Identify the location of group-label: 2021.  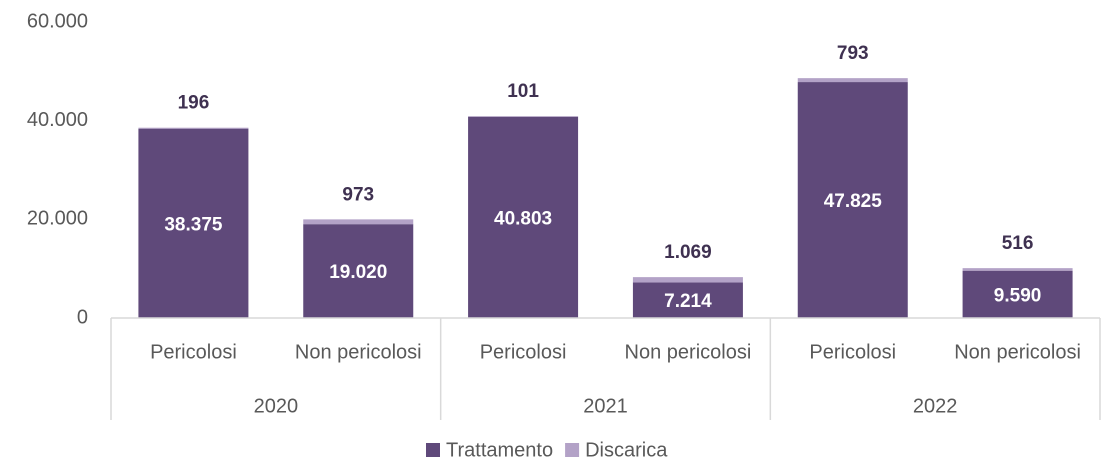
(605, 406).